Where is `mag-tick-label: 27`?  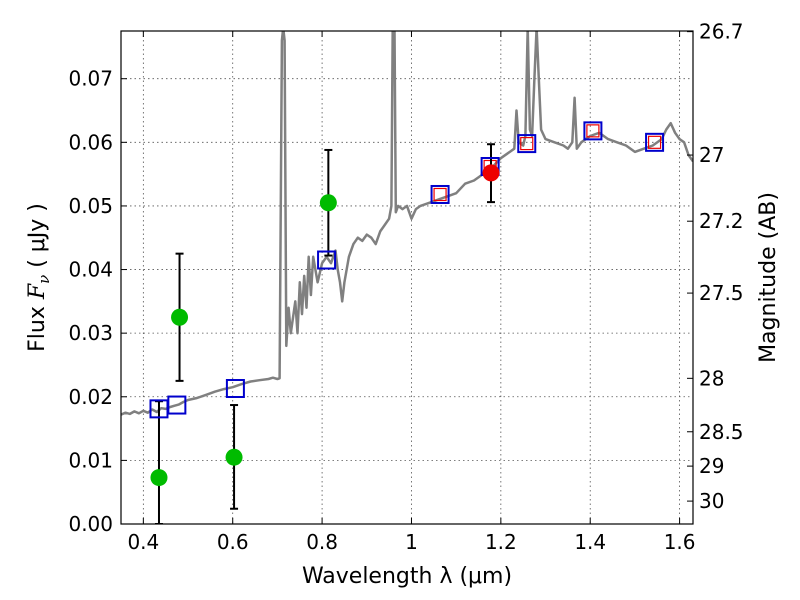
mag-tick-label: 27 is located at coordinates (711, 155).